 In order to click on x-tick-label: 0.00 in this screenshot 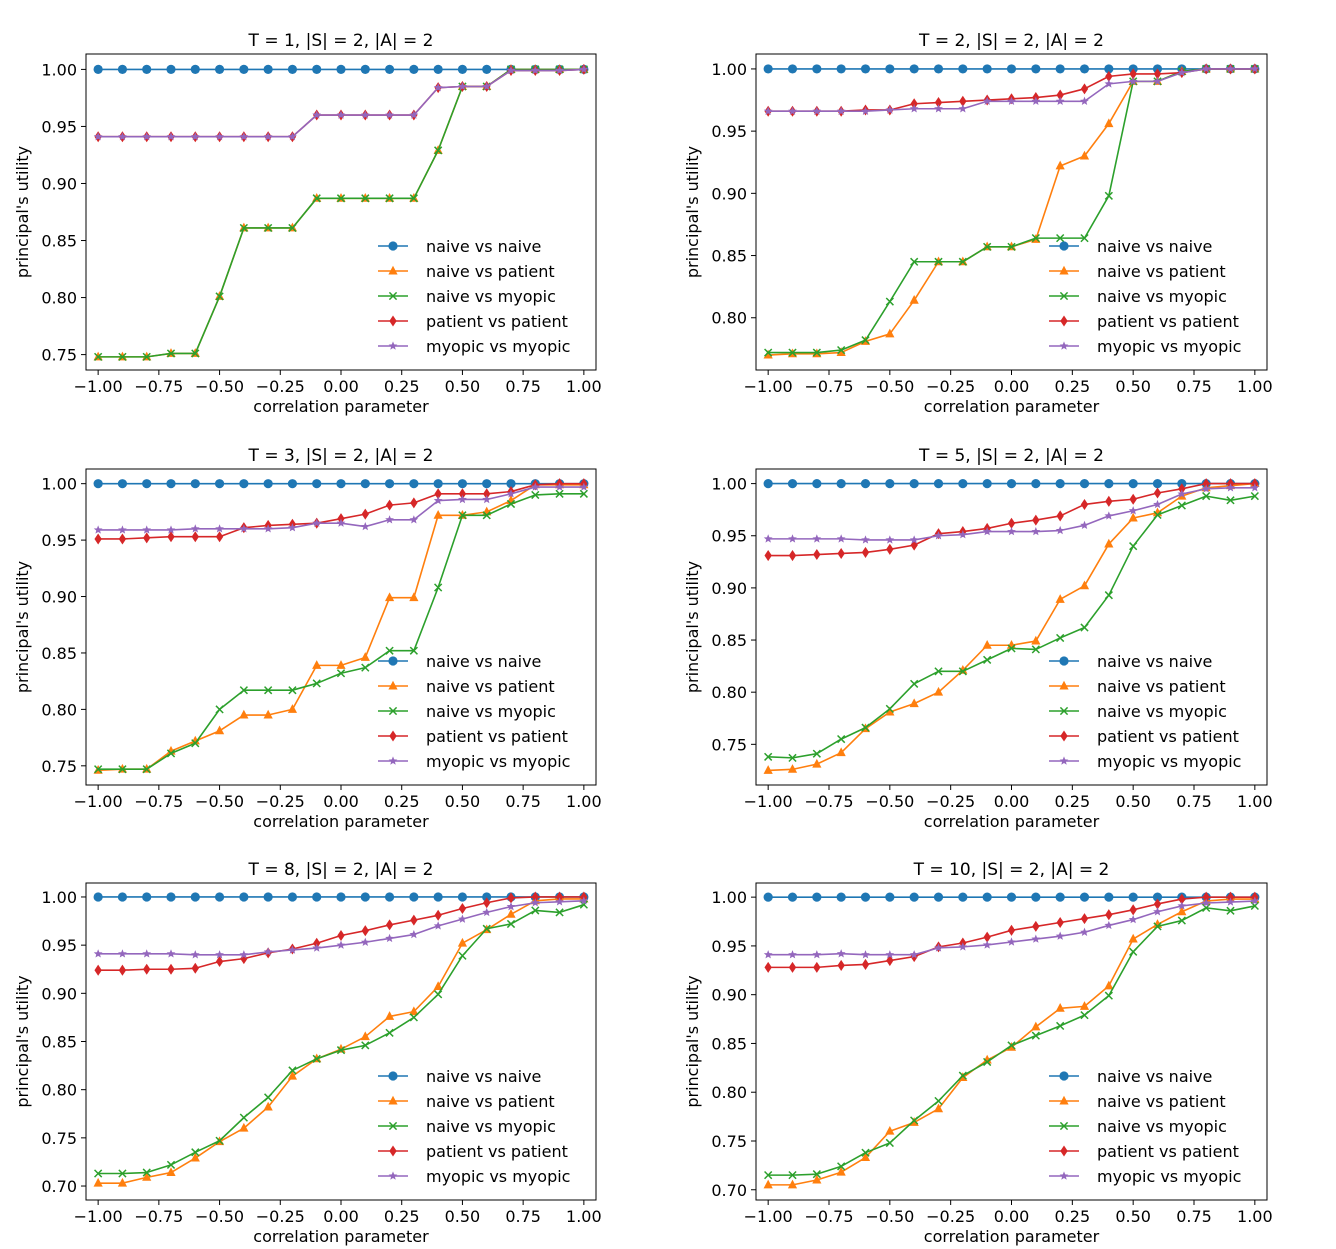, I will do `click(341, 801)`.